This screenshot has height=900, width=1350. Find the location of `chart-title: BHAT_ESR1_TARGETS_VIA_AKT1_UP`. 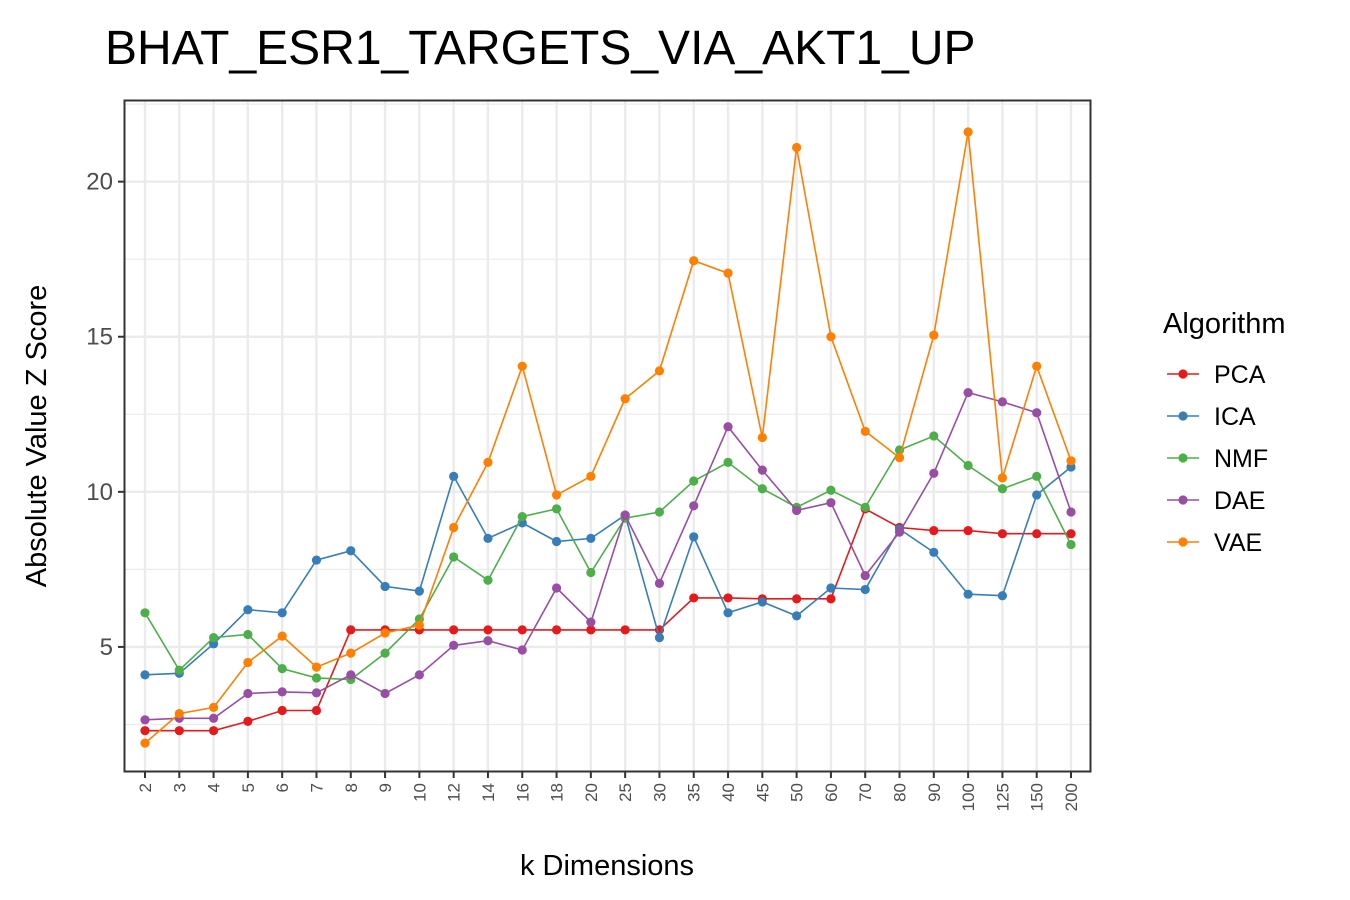

chart-title: BHAT_ESR1_TARGETS_VIA_AKT1_UP is located at coordinates (540, 48).